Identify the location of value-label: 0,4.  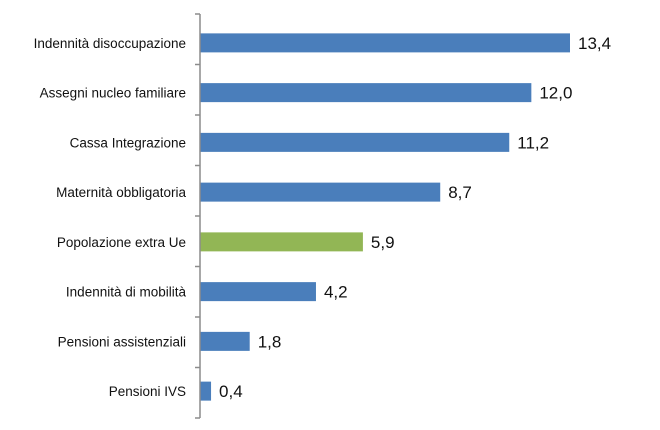
(231, 391).